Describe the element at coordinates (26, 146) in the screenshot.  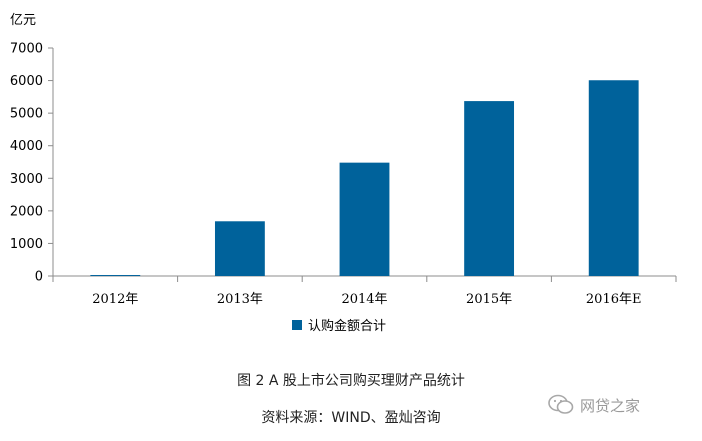
I see `y-tick-label: 4000` at that location.